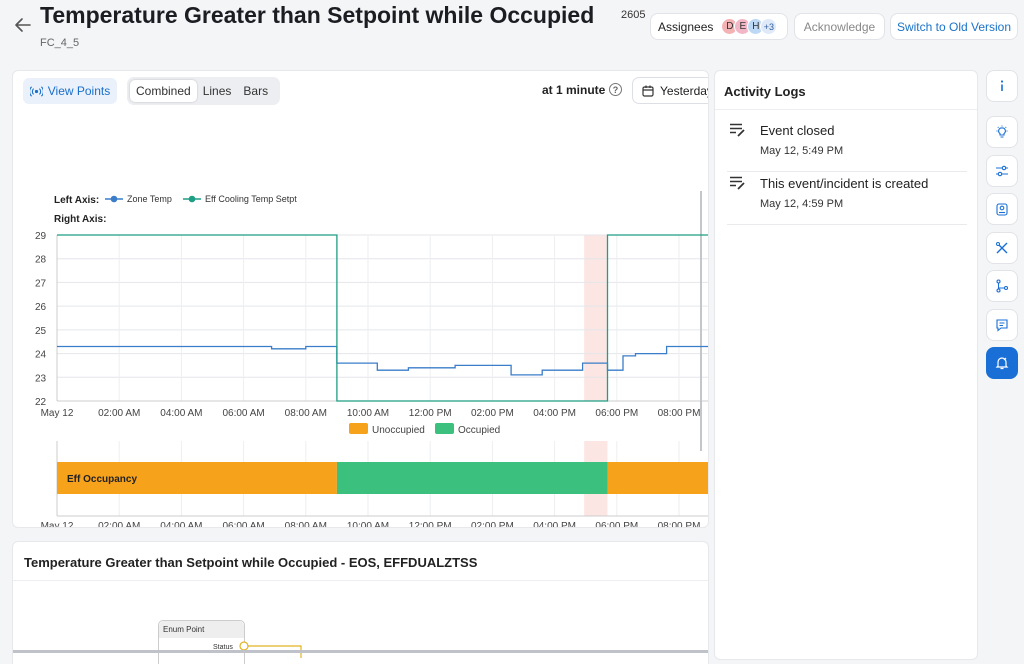  Describe the element at coordinates (769, 26) in the screenshot. I see `avatar-more-count: +3` at that location.